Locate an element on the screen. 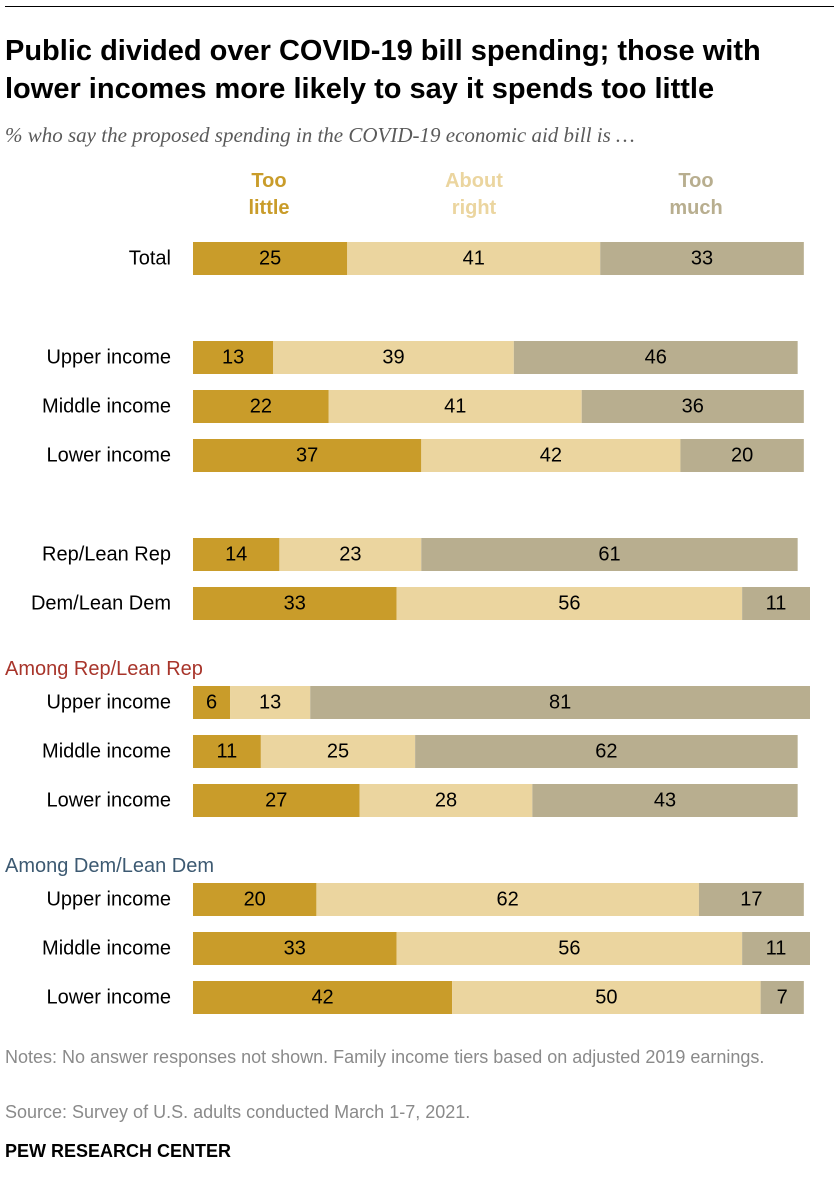 Image resolution: width=840 pixels, height=1202 pixels. pew-logo-text: PEW RESEARCH CENTER is located at coordinates (118, 1151).